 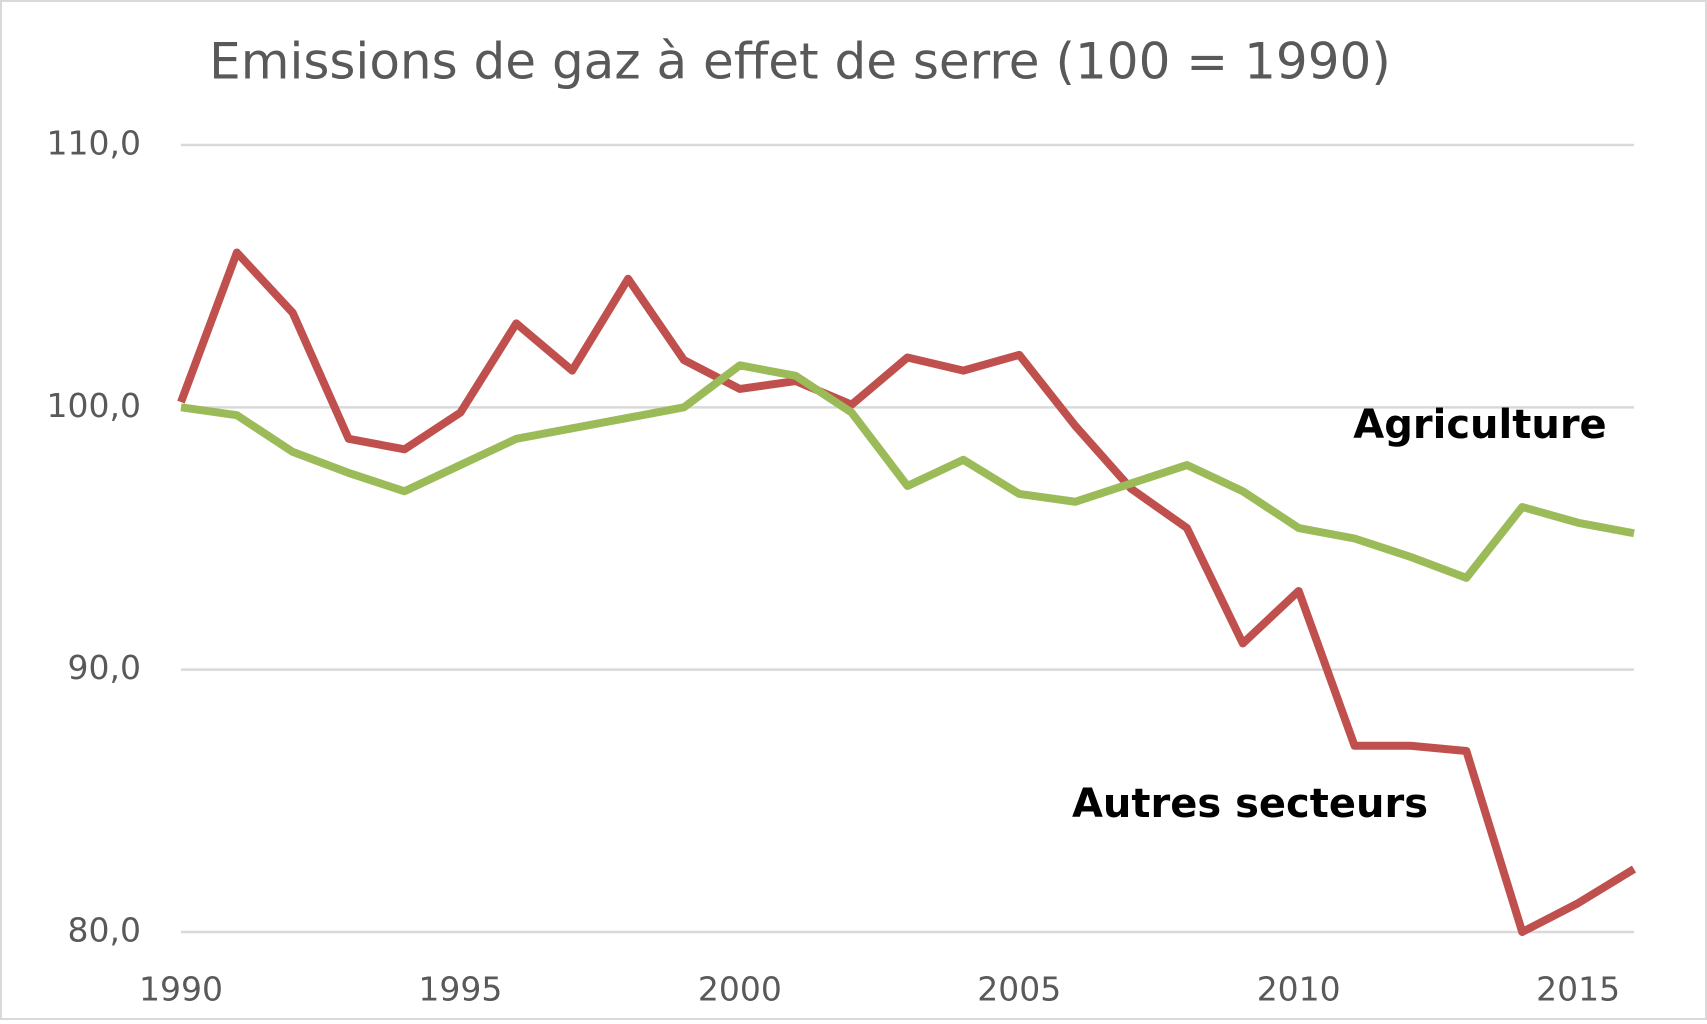 What do you see at coordinates (94, 405) in the screenshot?
I see `y-tick-label: 100,0` at bounding box center [94, 405].